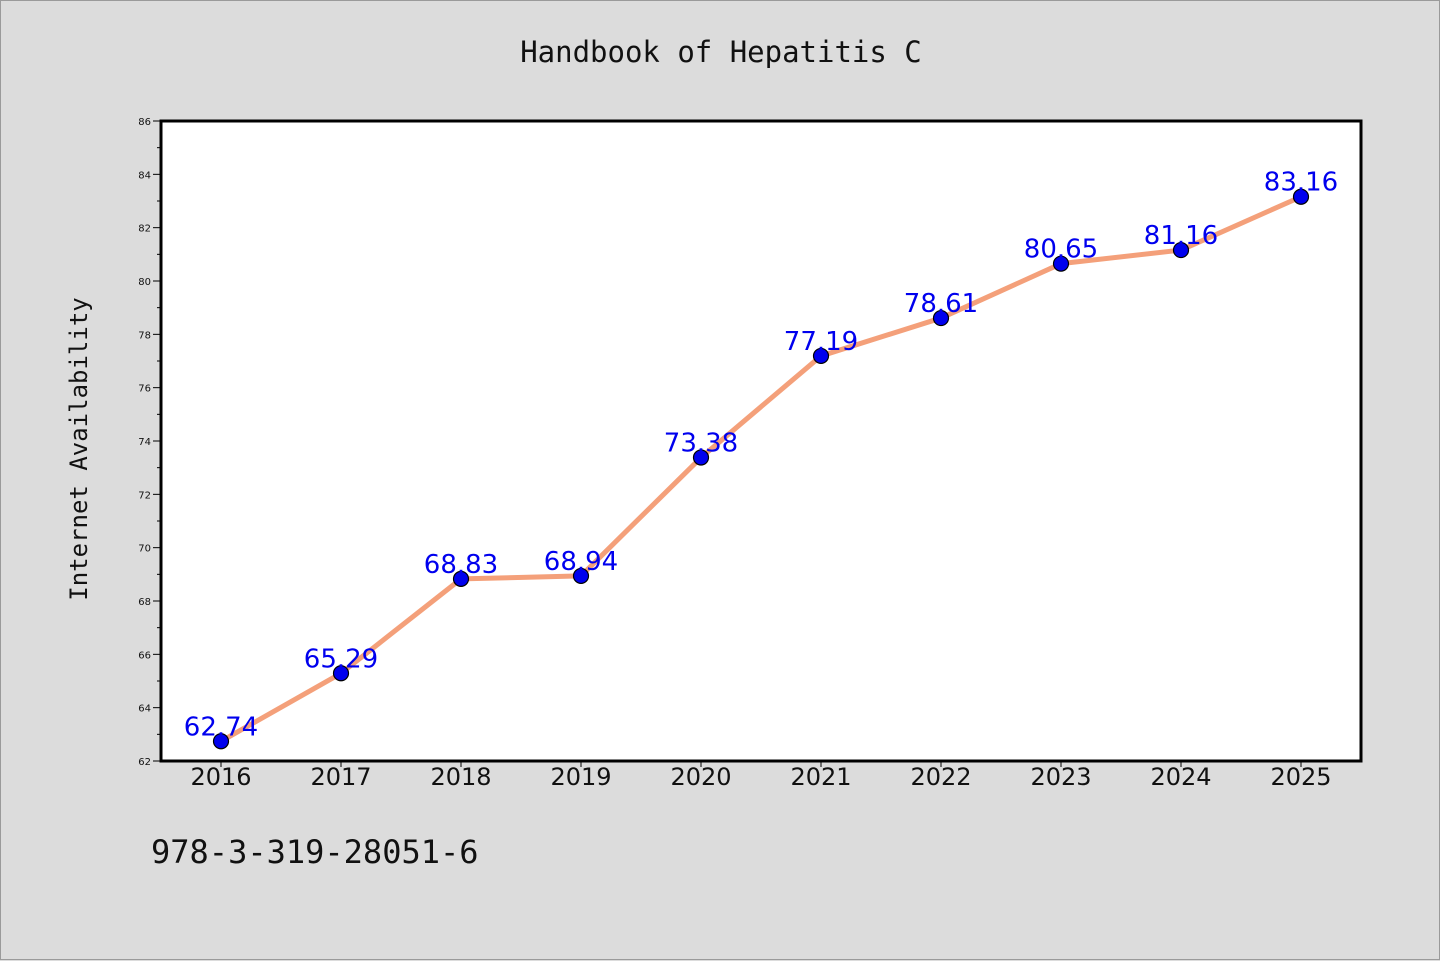 This screenshot has height=961, width=1440. What do you see at coordinates (144, 442) in the screenshot?
I see `y-tick-label: 74` at bounding box center [144, 442].